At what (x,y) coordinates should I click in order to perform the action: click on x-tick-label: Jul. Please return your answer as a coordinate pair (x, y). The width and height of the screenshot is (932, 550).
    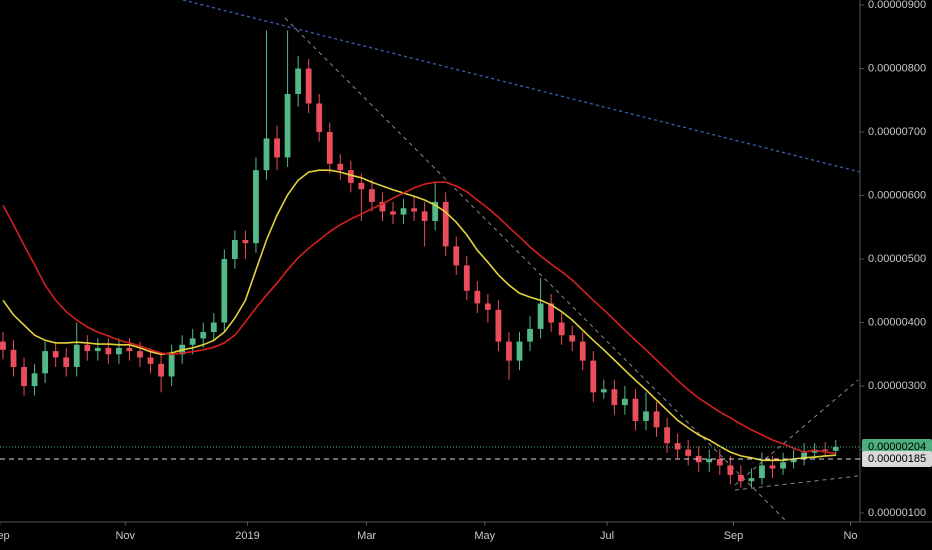
    Looking at the image, I should click on (607, 536).